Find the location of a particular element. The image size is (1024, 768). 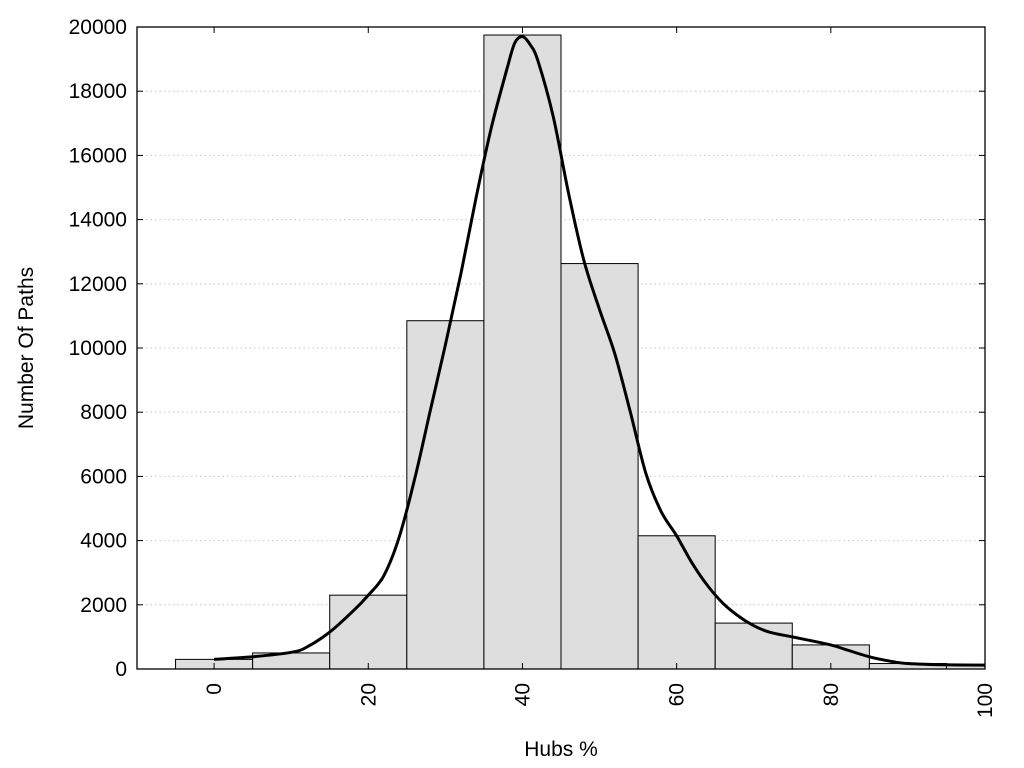

y-tick-label: 12000 is located at coordinates (98, 284).